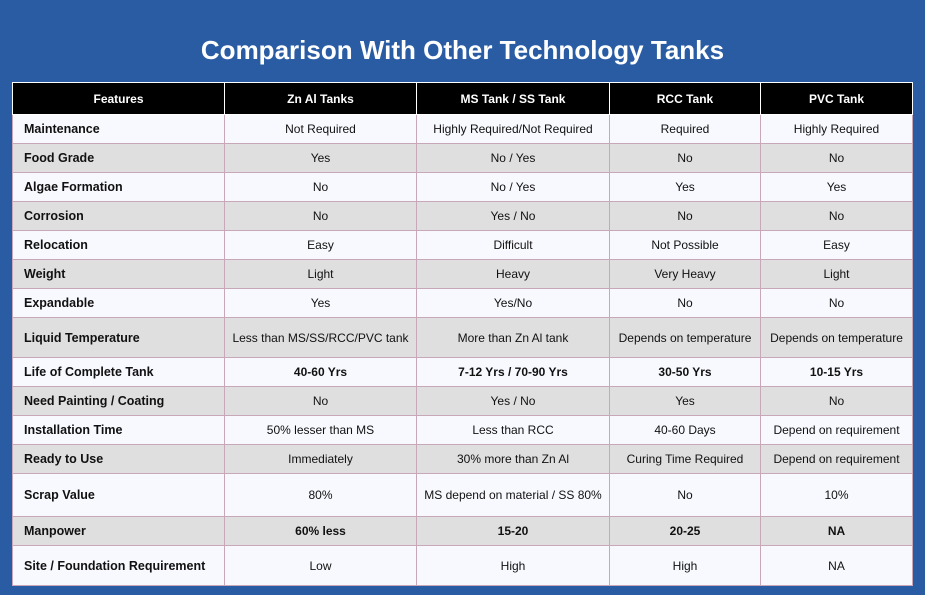 Image resolution: width=925 pixels, height=595 pixels. What do you see at coordinates (513, 303) in the screenshot?
I see `ms-ss-cell: Yes/No` at bounding box center [513, 303].